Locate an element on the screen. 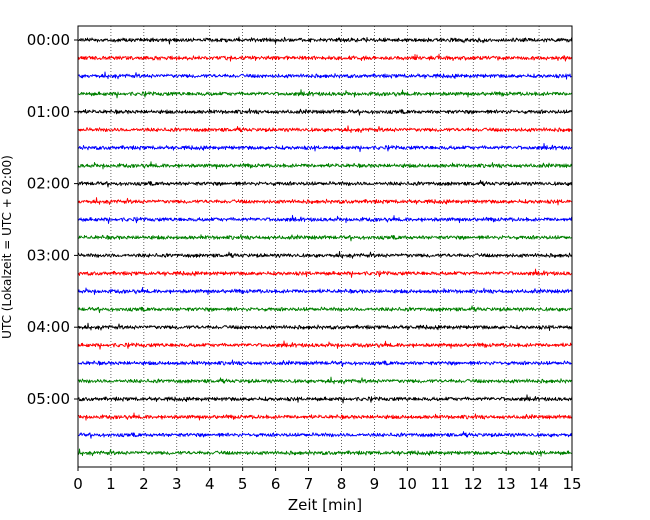  x-tick-label: 3 is located at coordinates (177, 484).